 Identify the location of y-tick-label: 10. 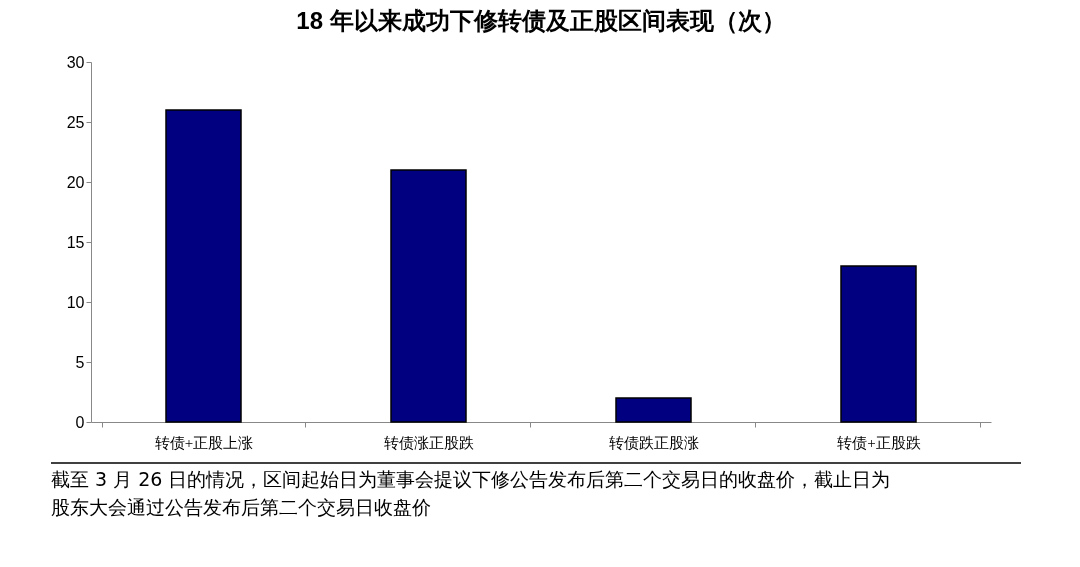
(75, 302).